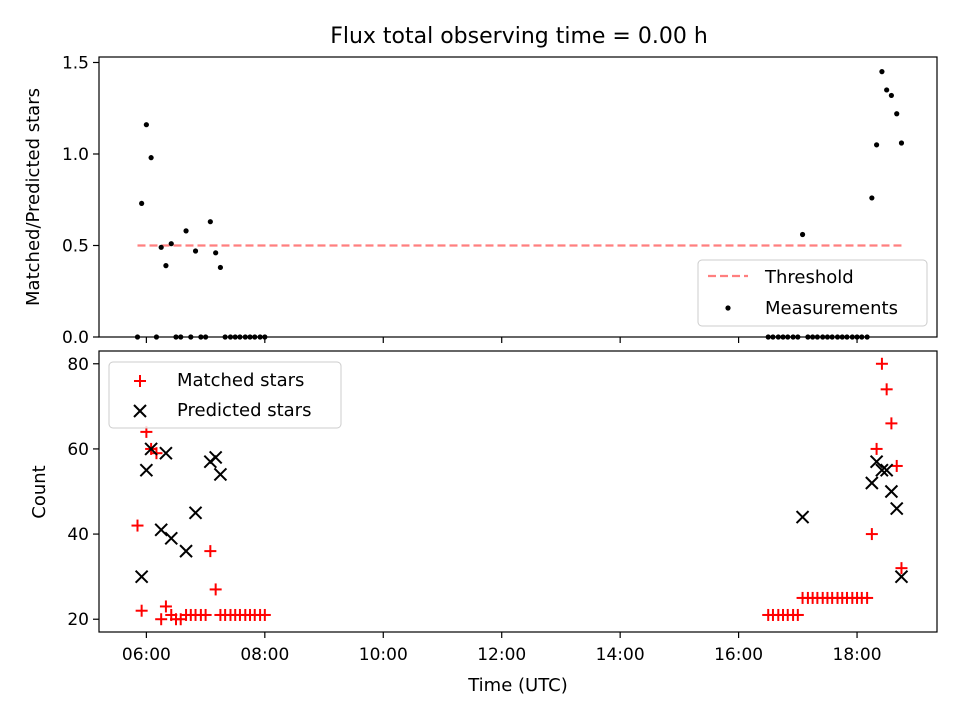 The image size is (960, 720). What do you see at coordinates (728, 308) in the screenshot?
I see `measurements-legend-marker` at bounding box center [728, 308].